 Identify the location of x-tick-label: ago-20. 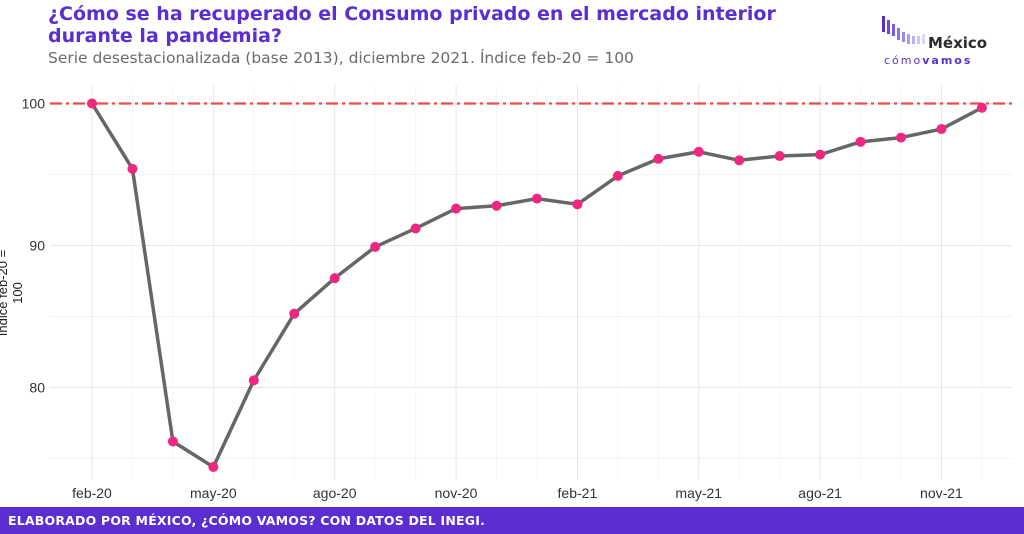
(335, 493).